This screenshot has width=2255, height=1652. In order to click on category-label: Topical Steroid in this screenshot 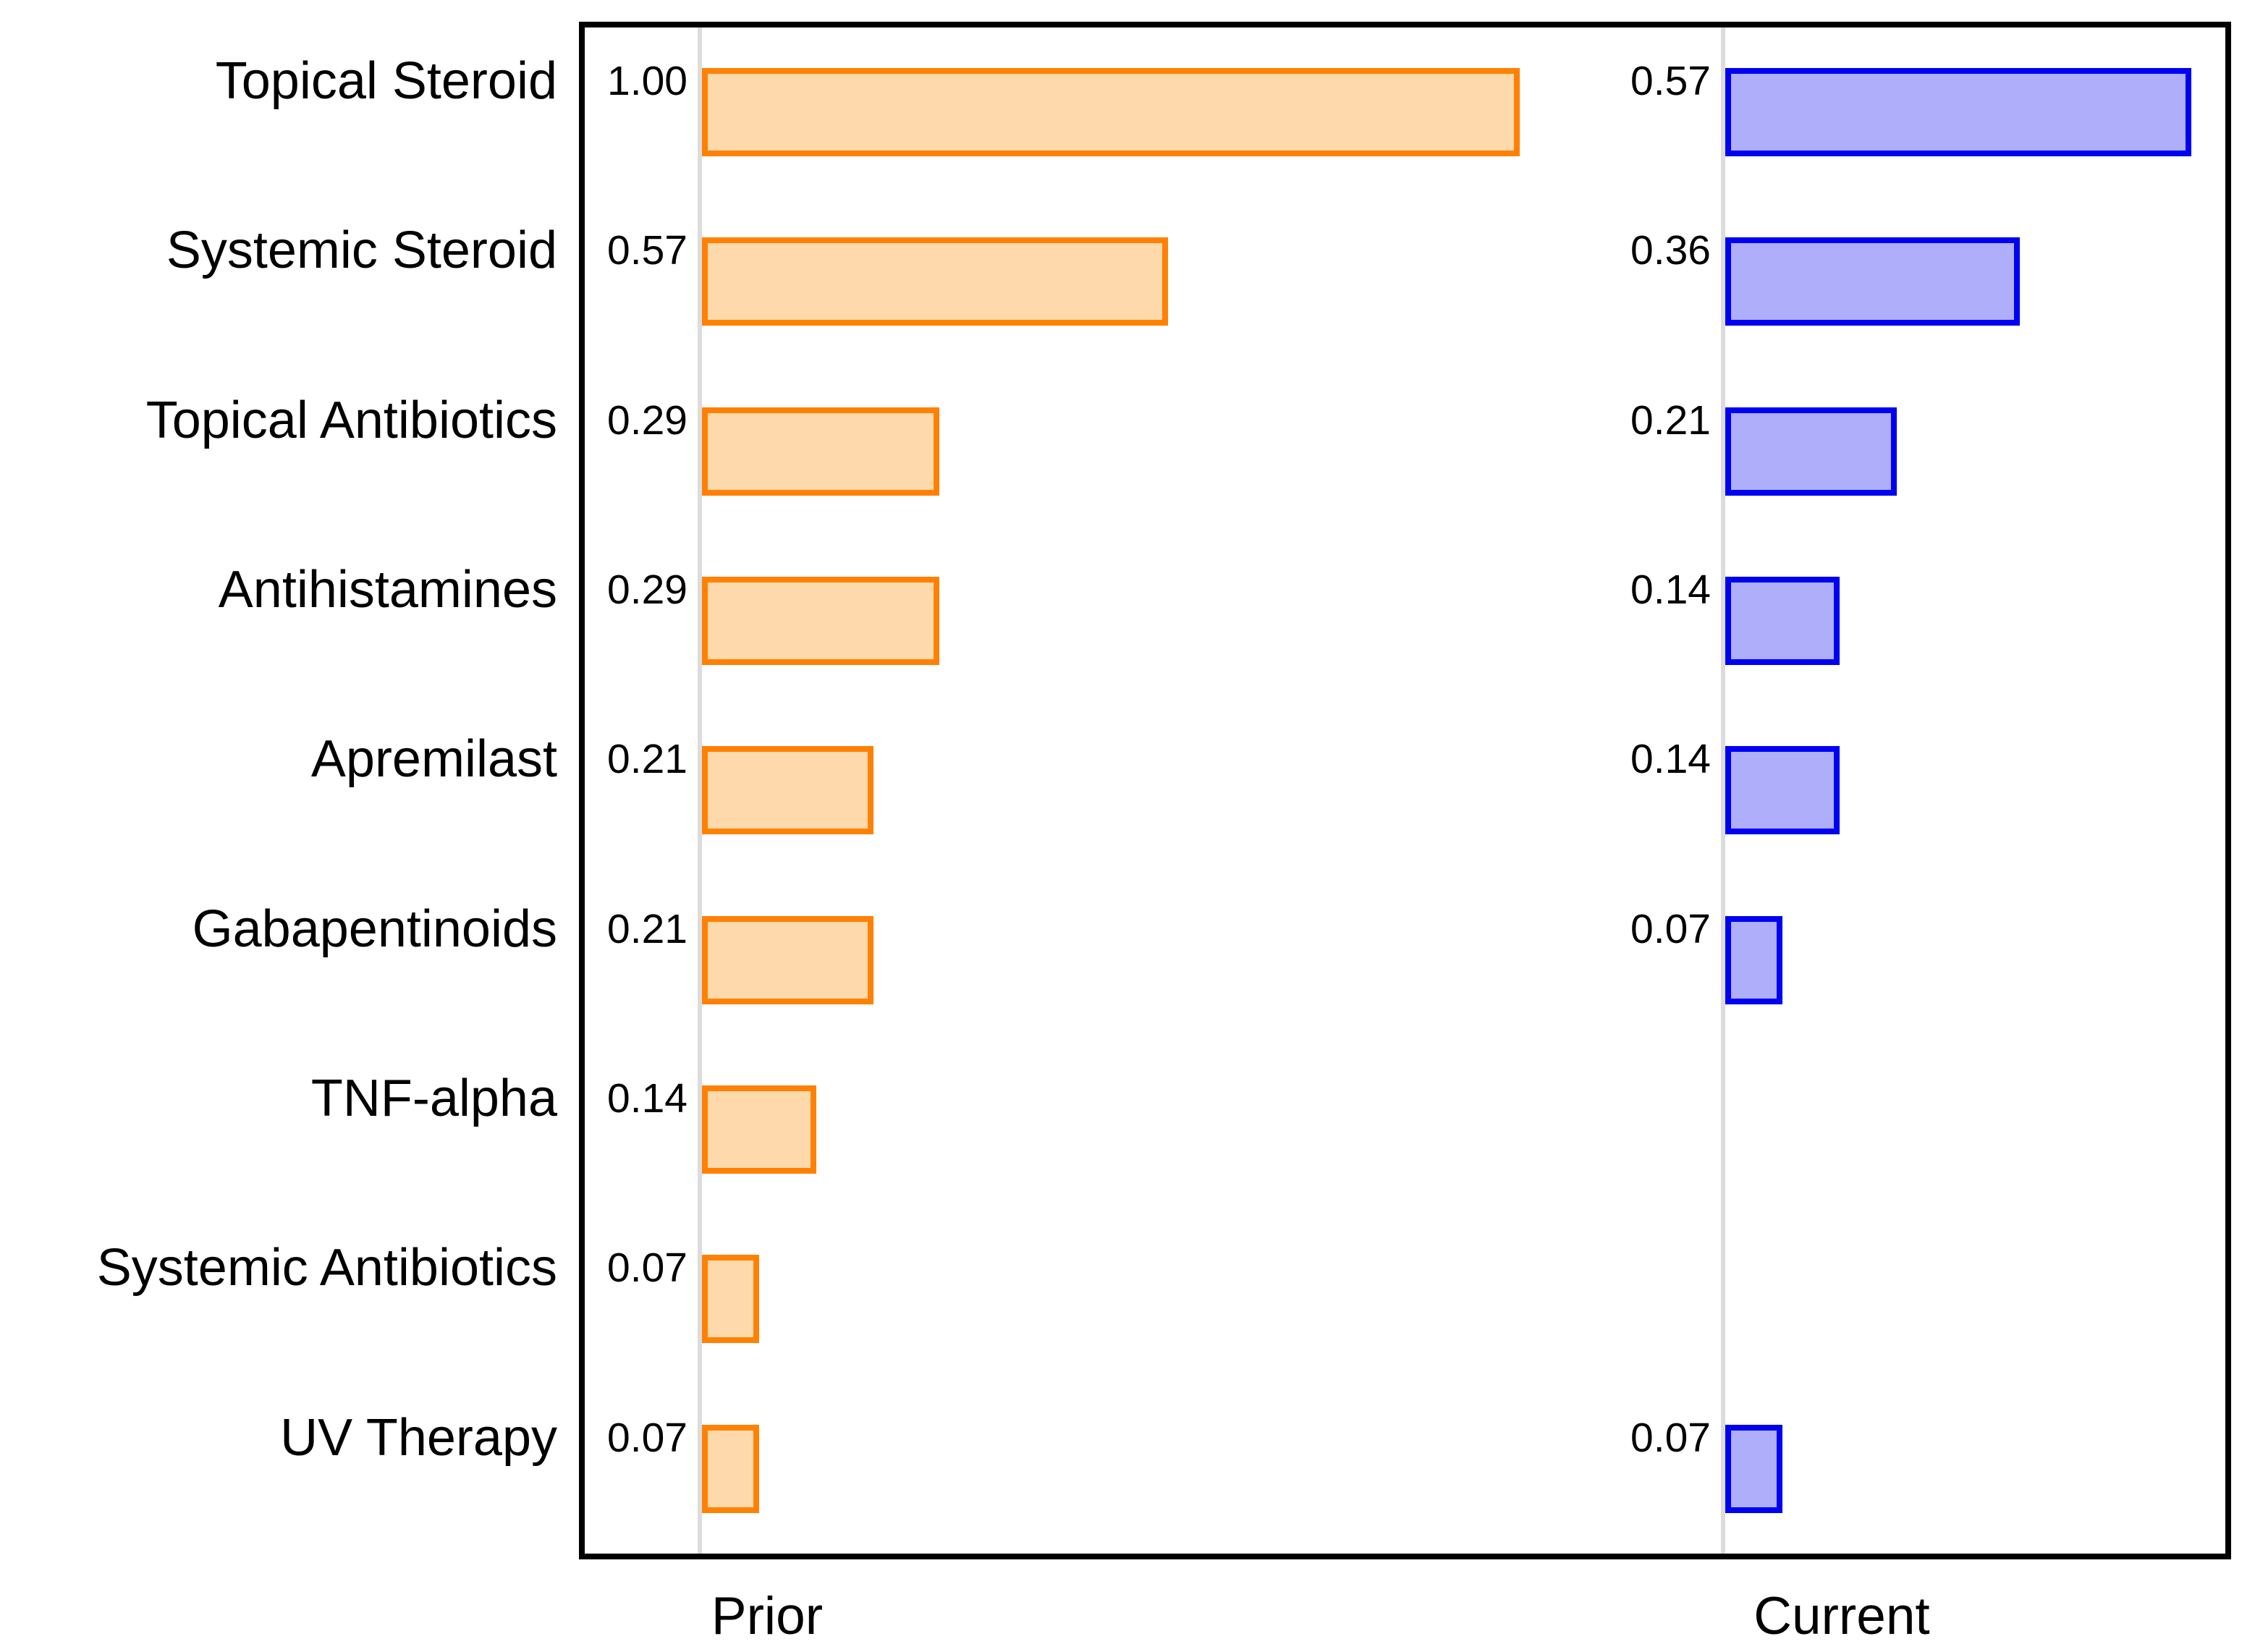, I will do `click(386, 81)`.